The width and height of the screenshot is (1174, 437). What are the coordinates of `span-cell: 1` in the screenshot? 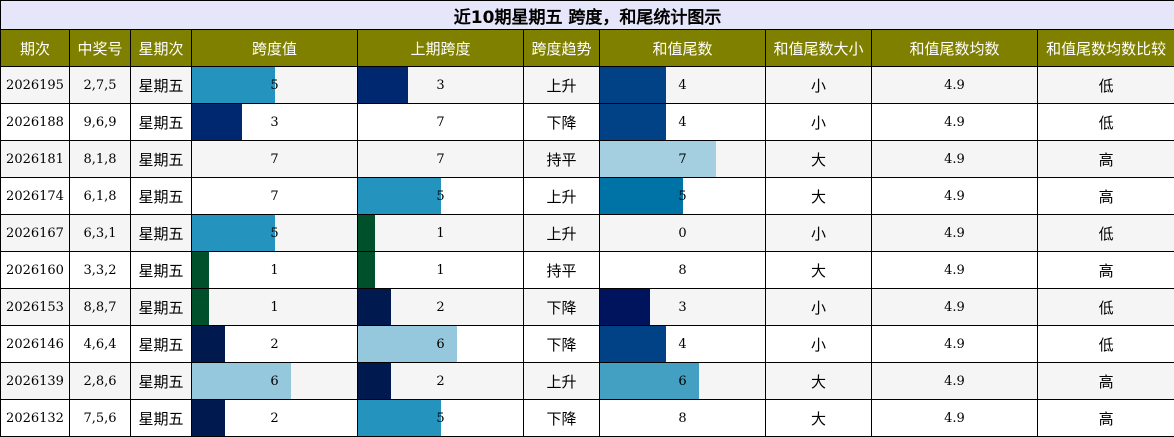 It's located at (275, 270).